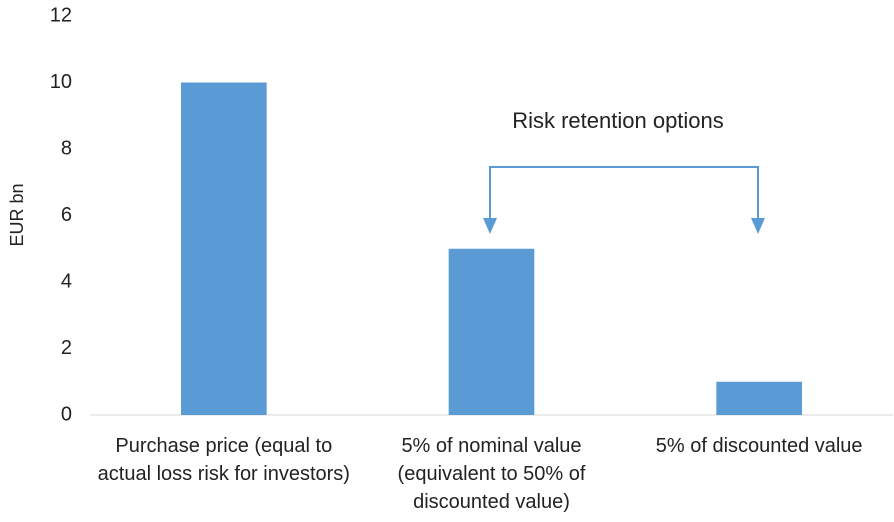  What do you see at coordinates (759, 446) in the screenshot?
I see `x-tick-label: 5% of discounted value` at bounding box center [759, 446].